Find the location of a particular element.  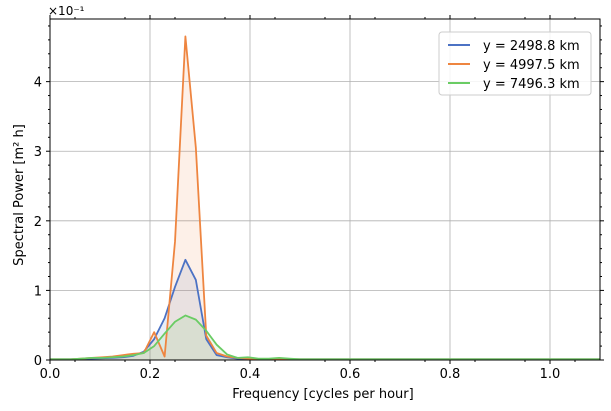

y-axis-label: Spectral Power [m² h] is located at coordinates (19, 195).